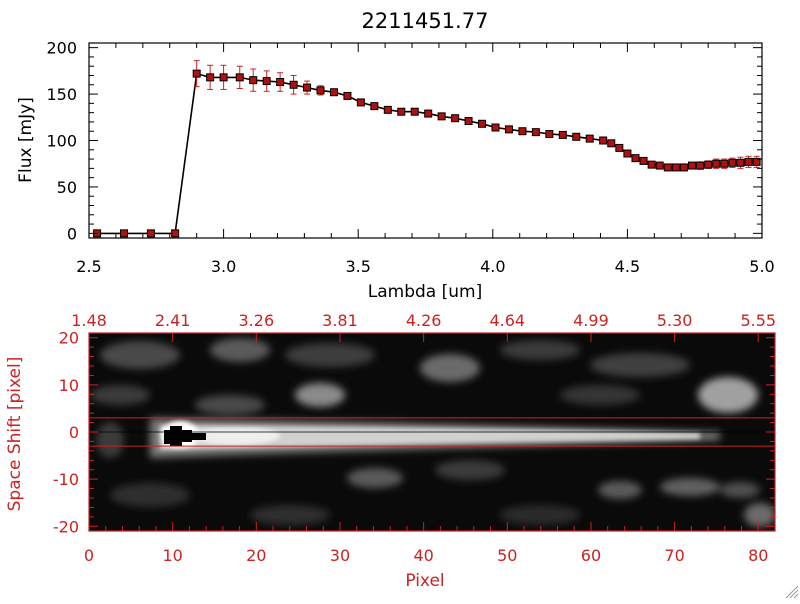 The width and height of the screenshot is (800, 604). What do you see at coordinates (425, 21) in the screenshot?
I see `chart-title: 2211451.77` at bounding box center [425, 21].